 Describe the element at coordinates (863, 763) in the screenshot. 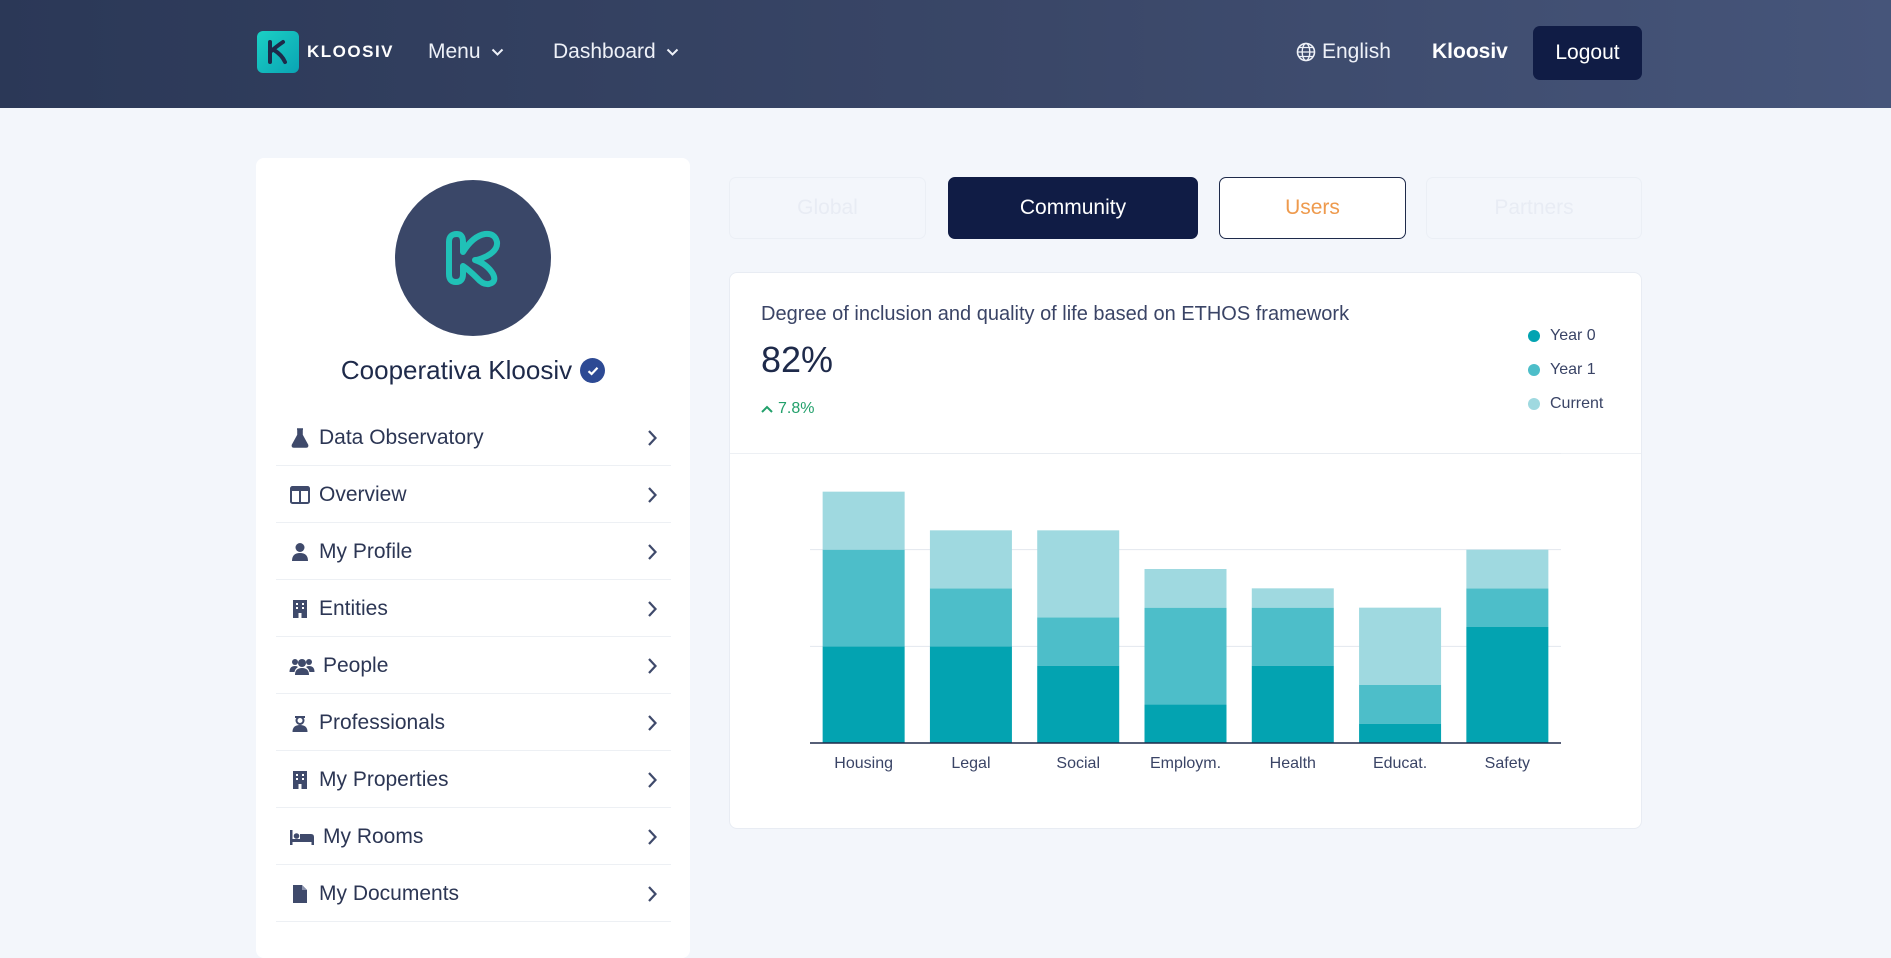

I see `x-tick-label: Housing` at that location.